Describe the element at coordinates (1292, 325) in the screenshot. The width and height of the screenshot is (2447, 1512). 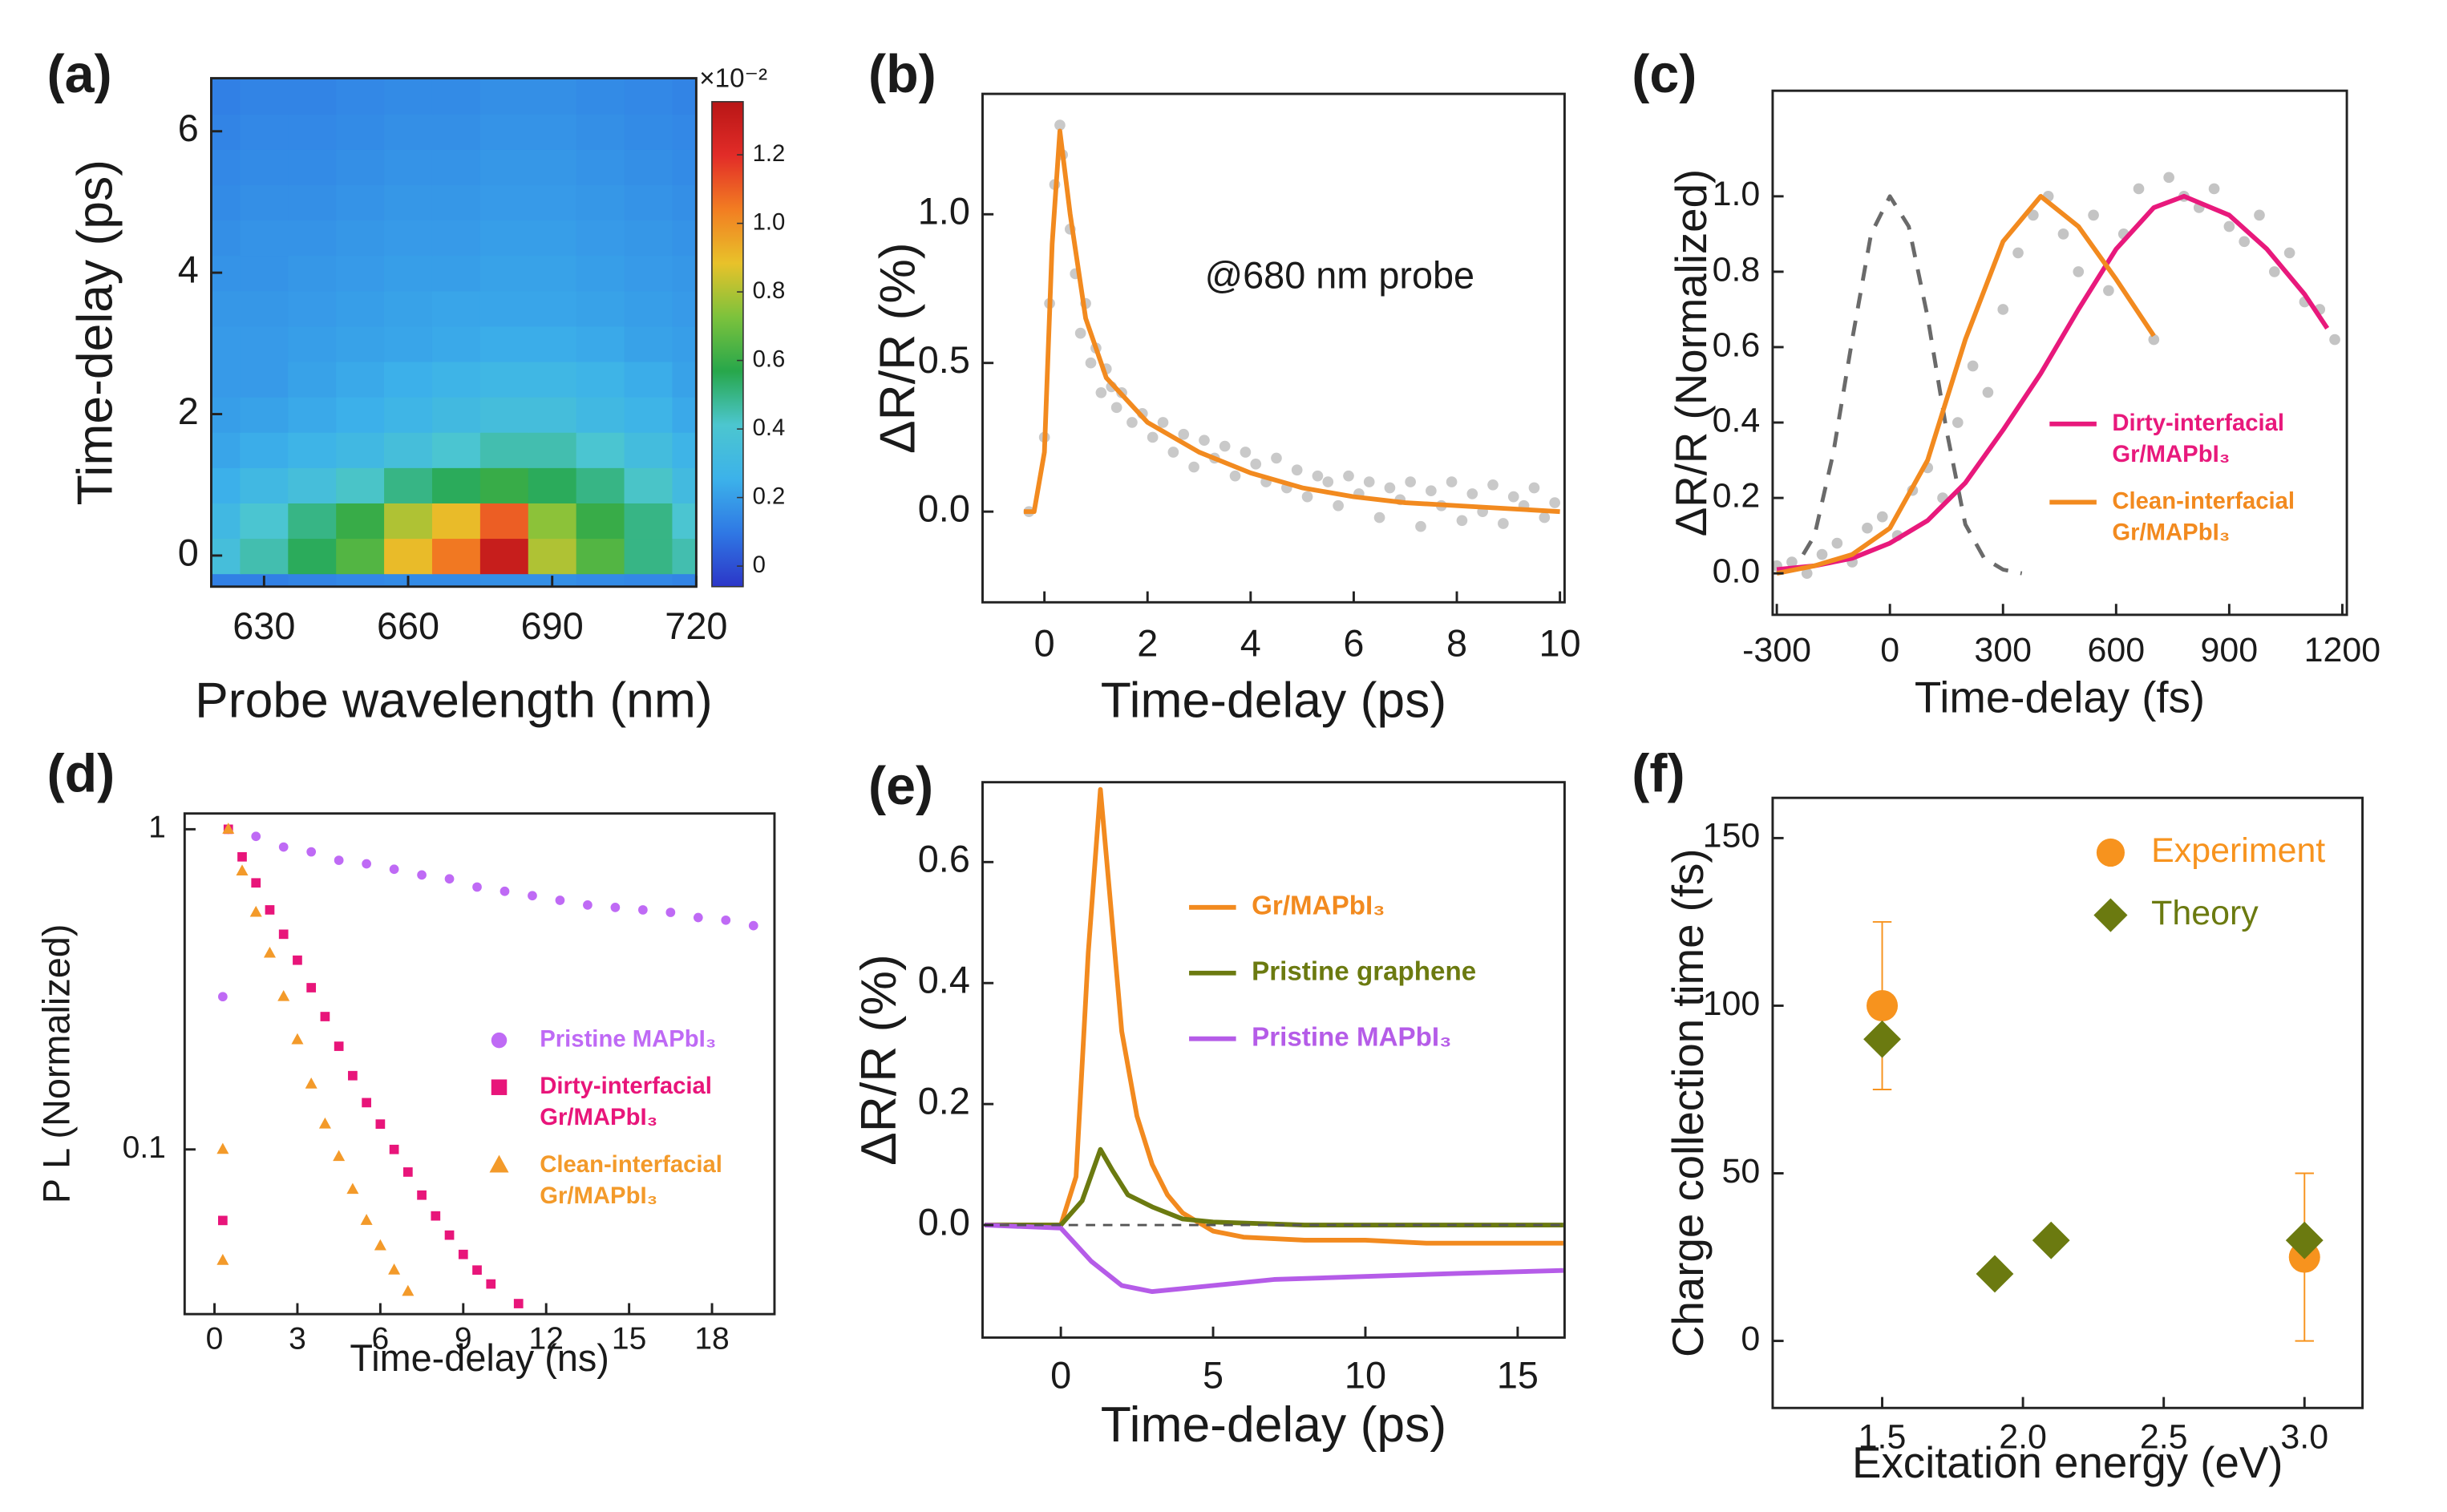
I see `plot-area` at that location.